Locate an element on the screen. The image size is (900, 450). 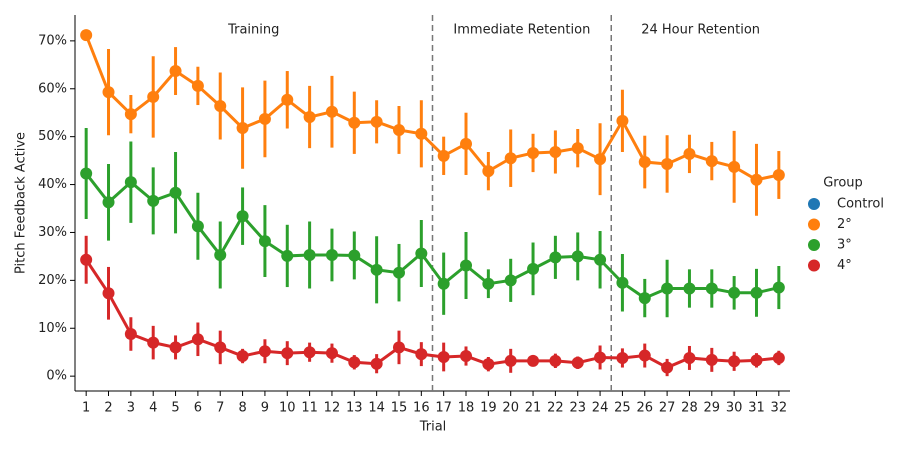
legend-label: 4° is located at coordinates (844, 265).